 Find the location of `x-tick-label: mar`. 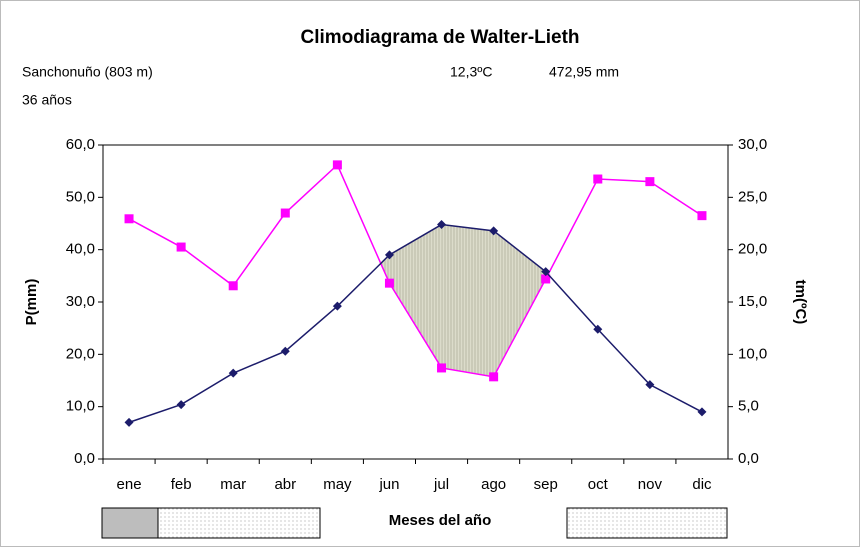

x-tick-label: mar is located at coordinates (233, 484).